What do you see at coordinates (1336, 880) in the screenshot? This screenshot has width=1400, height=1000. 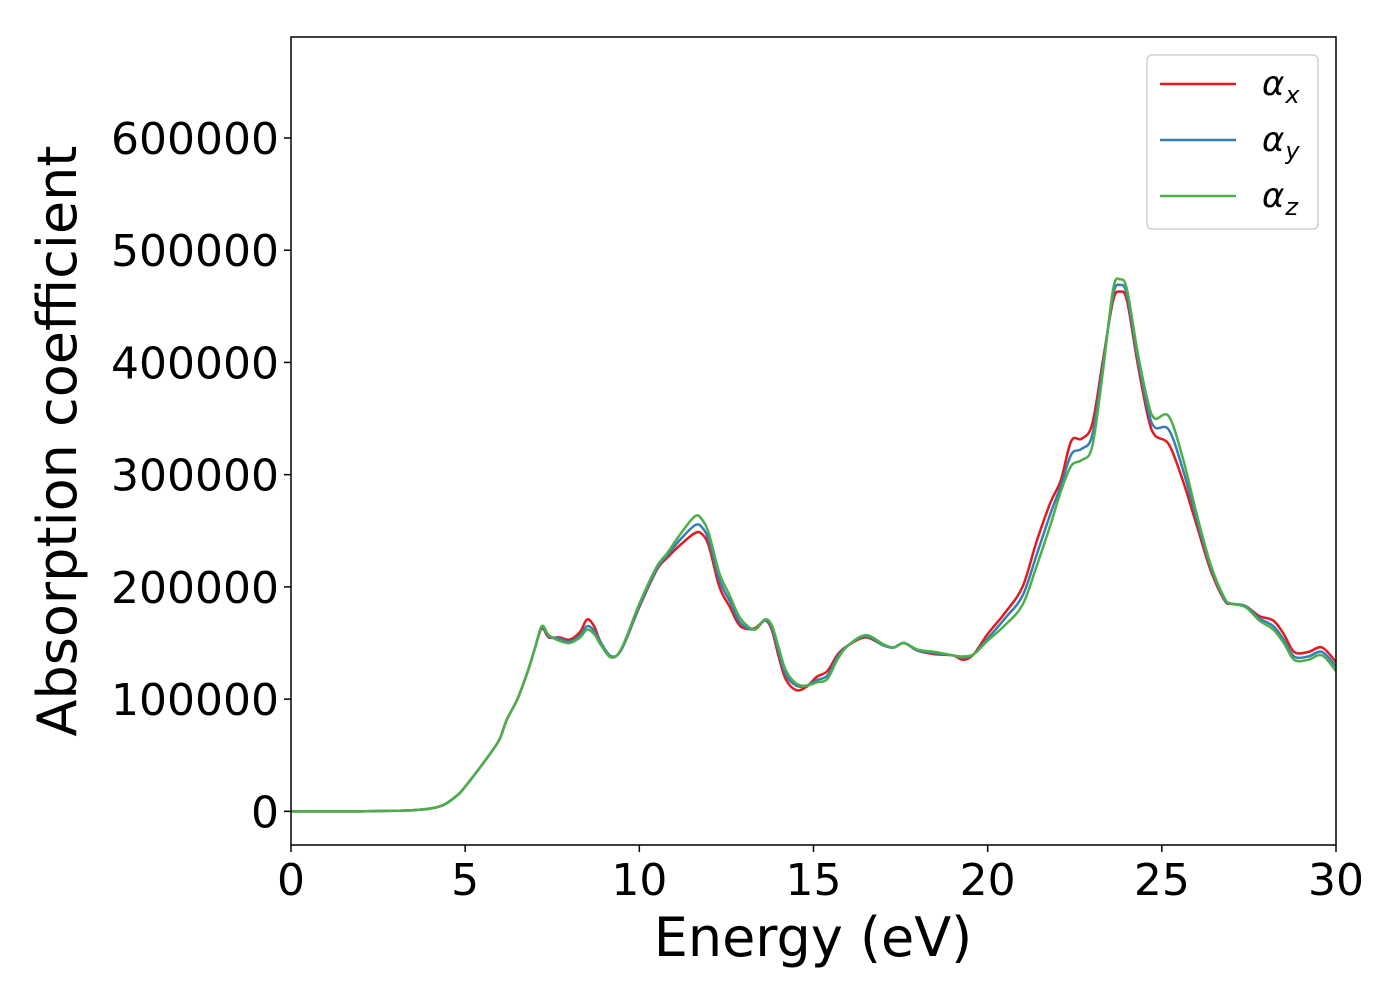 I see `x-tick-label: 30` at bounding box center [1336, 880].